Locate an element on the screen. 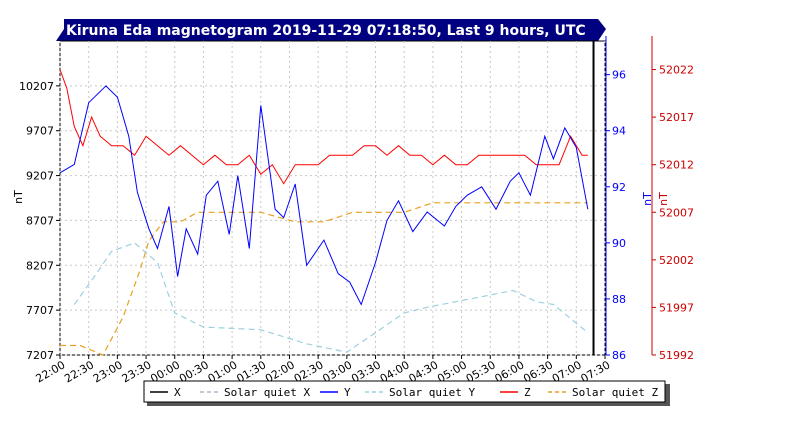  right-y-tick-label: 90 is located at coordinates (619, 243).